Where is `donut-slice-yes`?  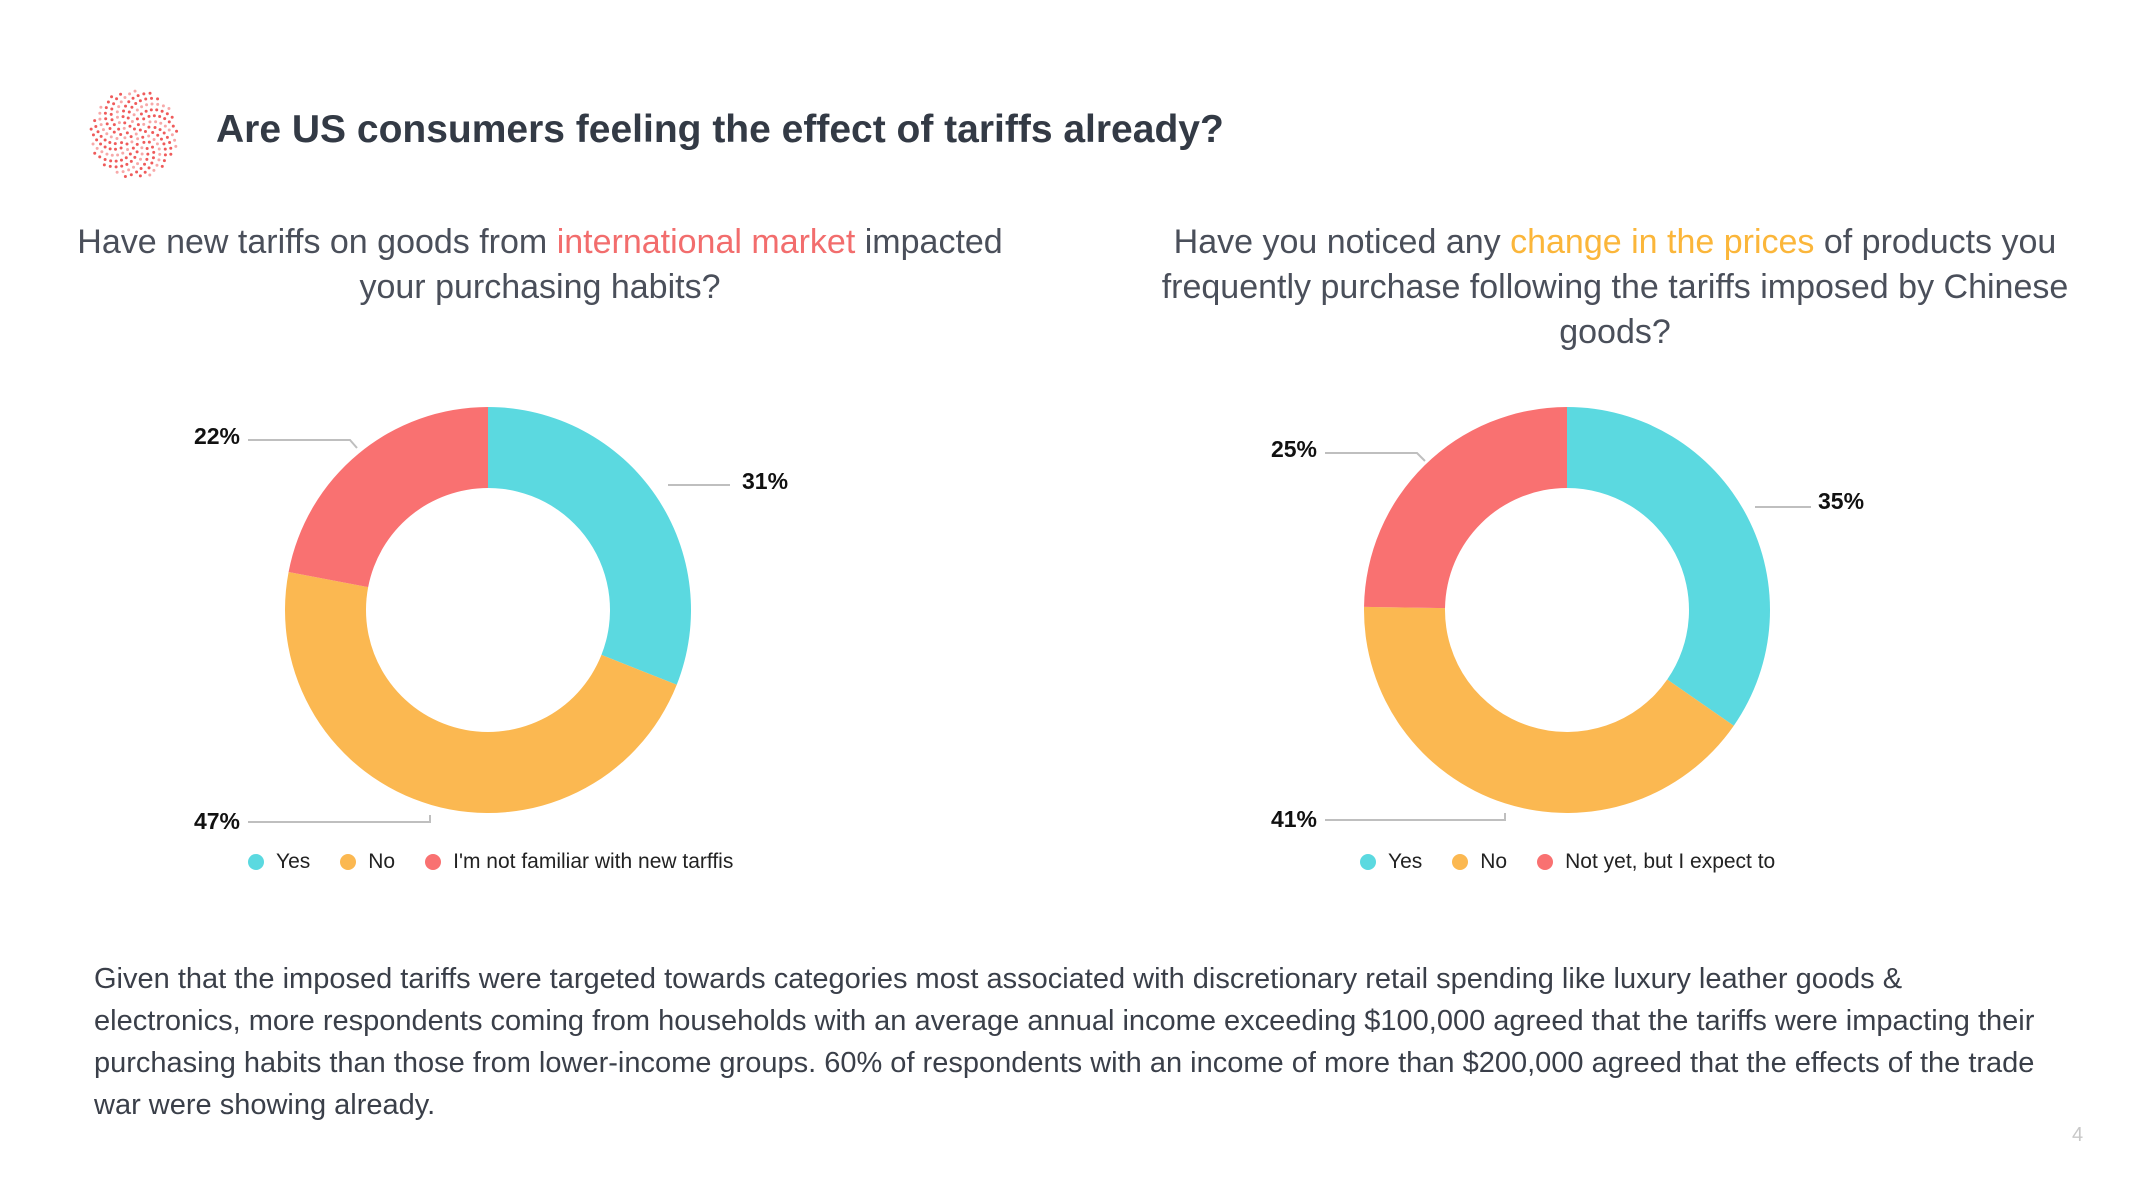
donut-slice-yes is located at coordinates (589, 546).